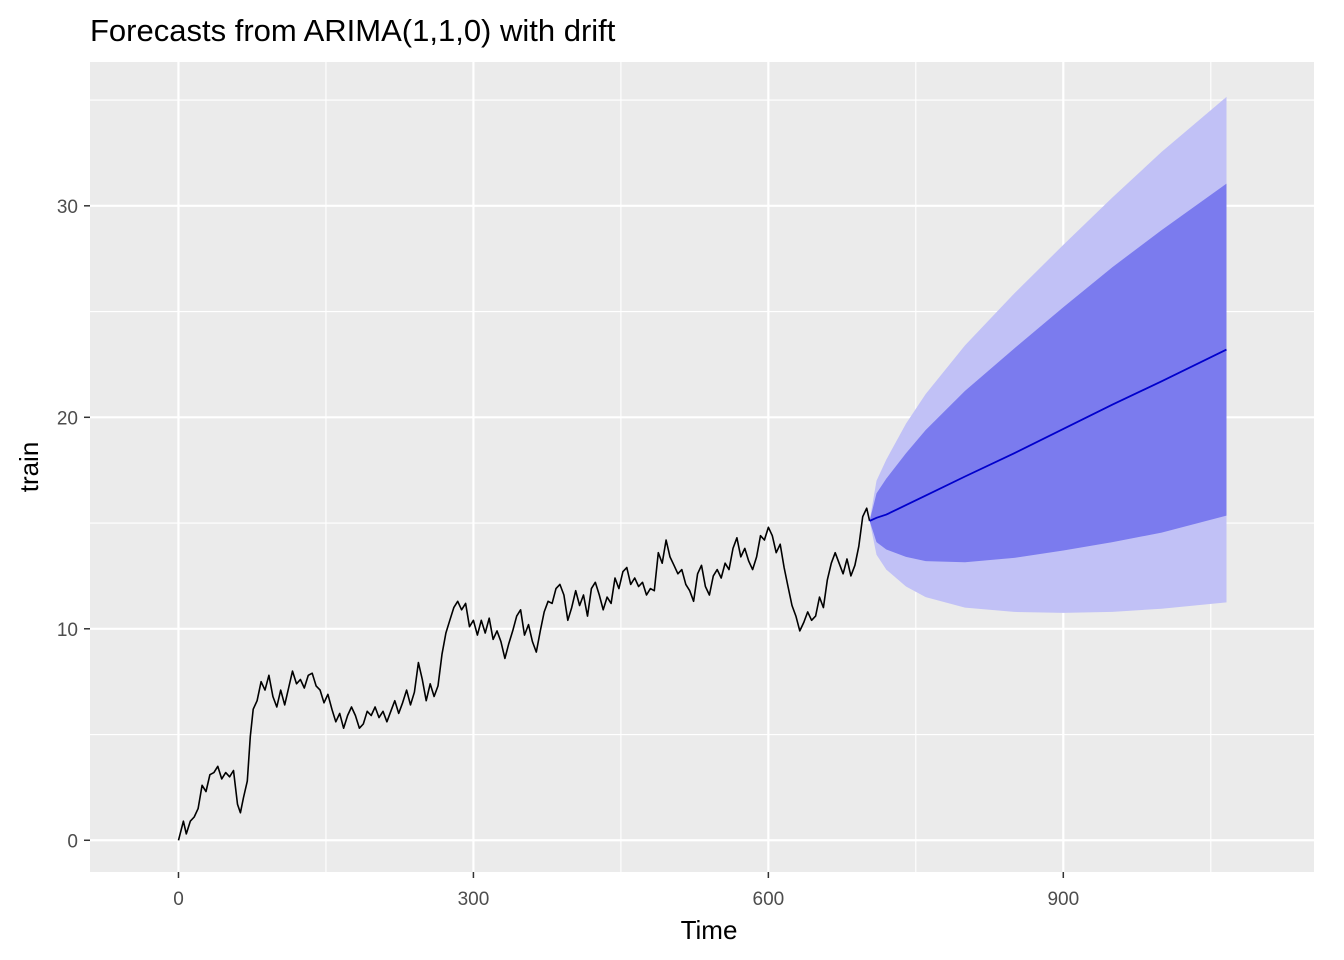 The image size is (1344, 960). What do you see at coordinates (769, 899) in the screenshot?
I see `x-tick-label: 600` at bounding box center [769, 899].